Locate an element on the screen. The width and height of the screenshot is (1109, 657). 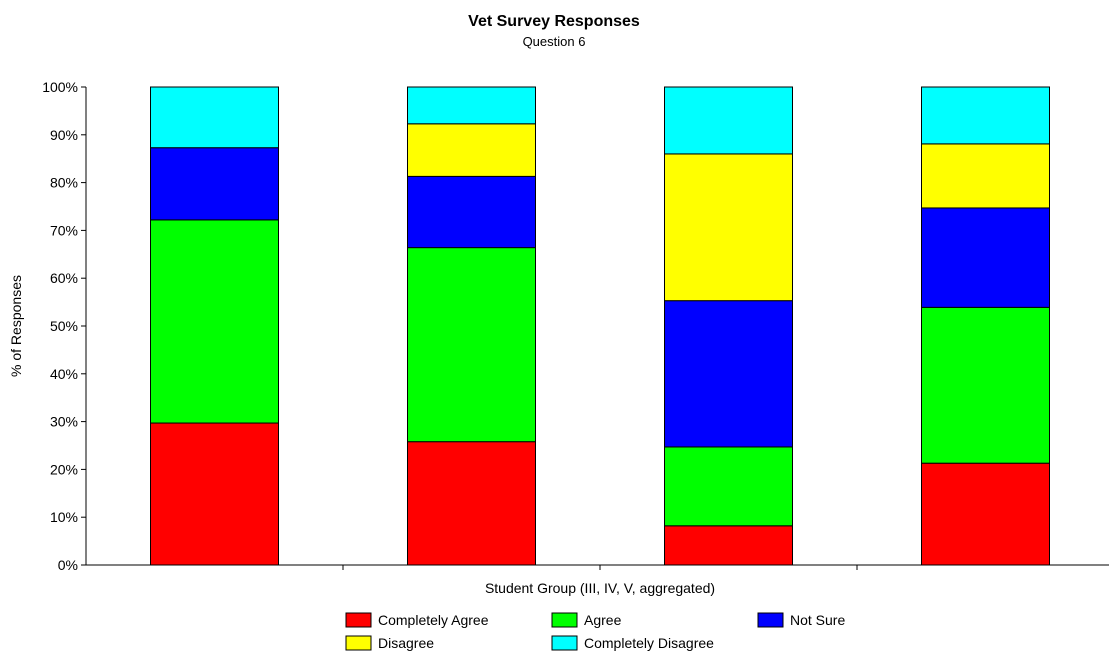
x-axis-ticks is located at coordinates (600, 567).